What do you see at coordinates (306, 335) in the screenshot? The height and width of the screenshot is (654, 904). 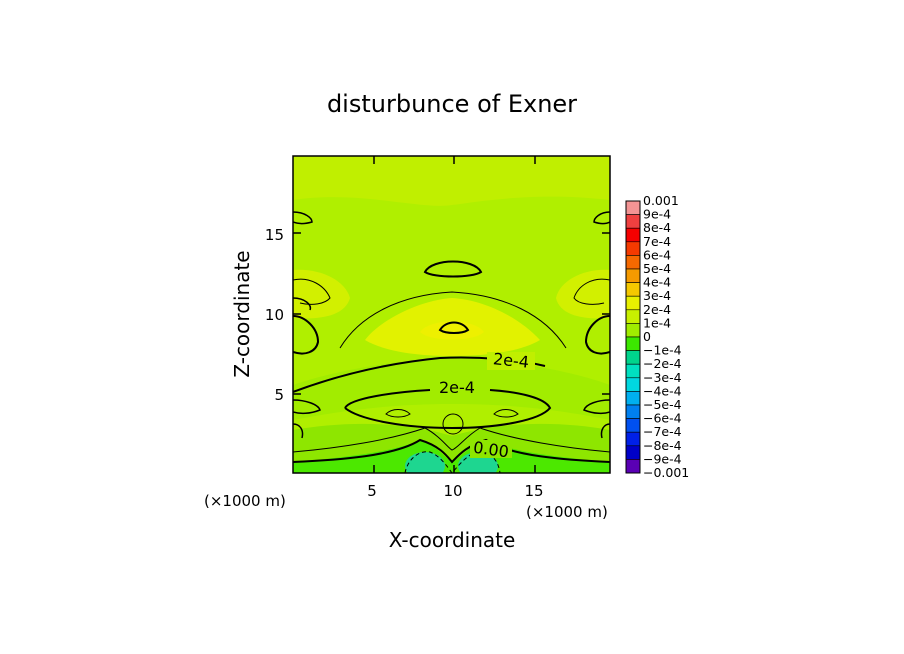 I see `contour-left-side` at bounding box center [306, 335].